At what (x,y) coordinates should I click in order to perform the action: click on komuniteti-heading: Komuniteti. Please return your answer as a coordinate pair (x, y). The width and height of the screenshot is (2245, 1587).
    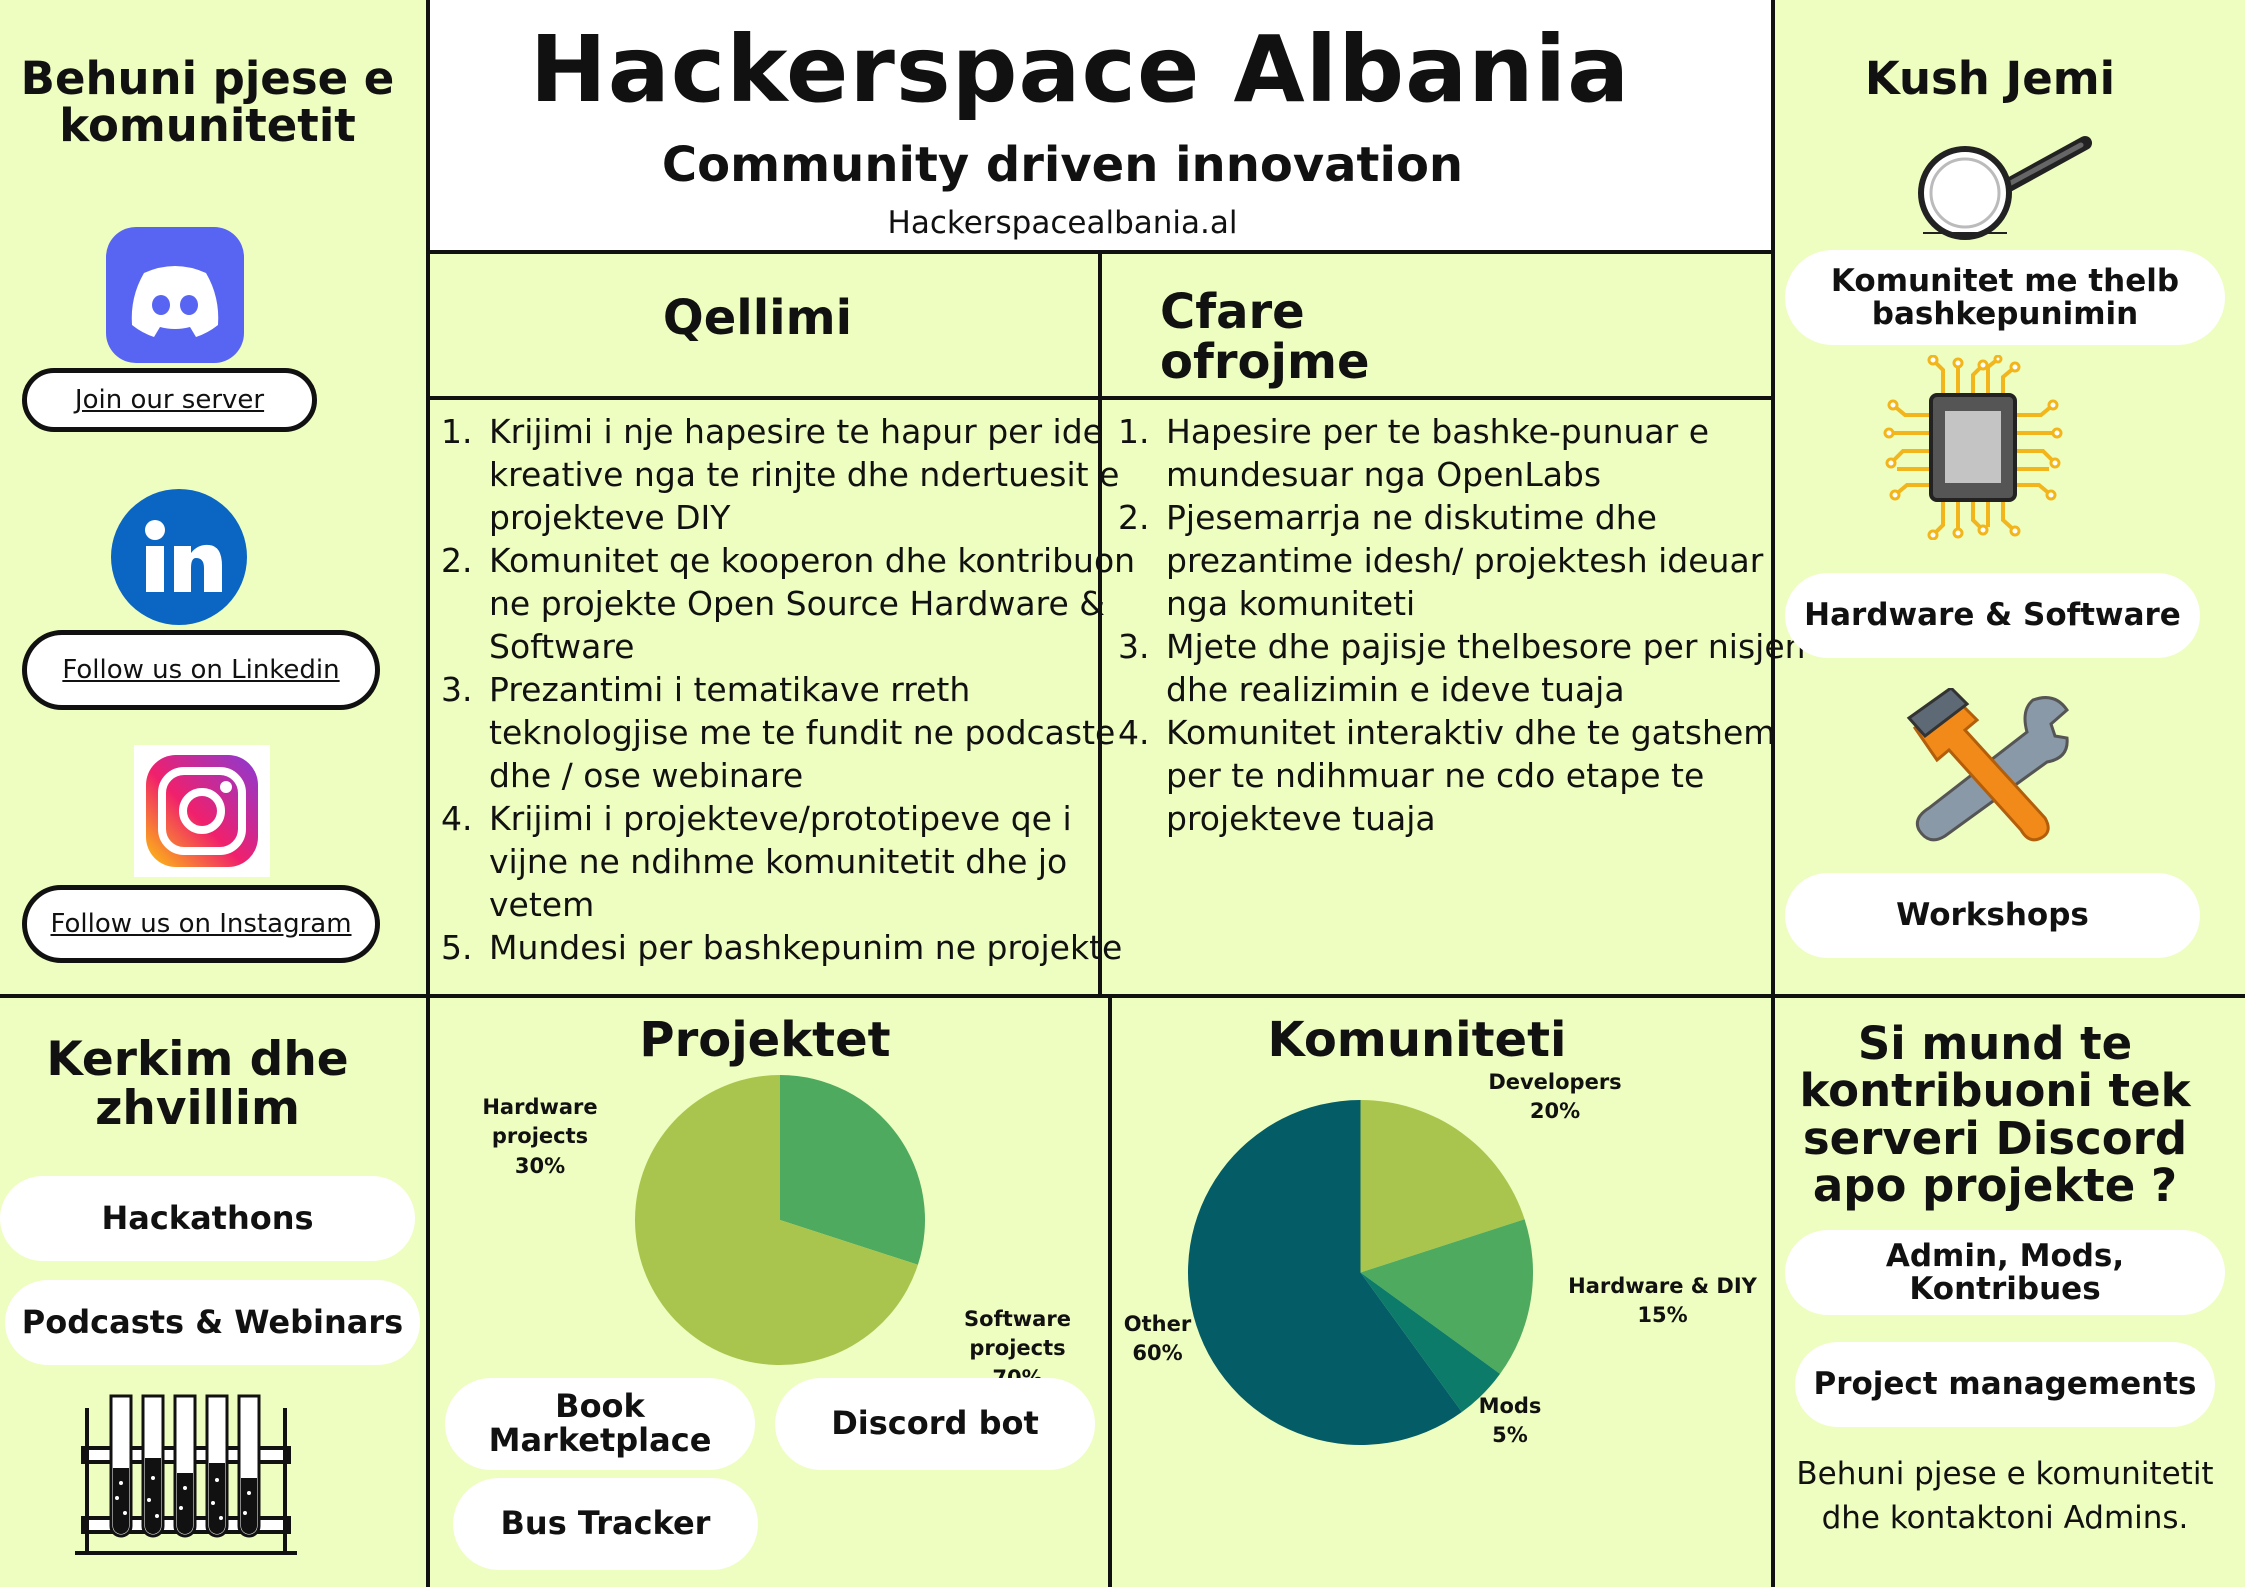
    Looking at the image, I should click on (1417, 1040).